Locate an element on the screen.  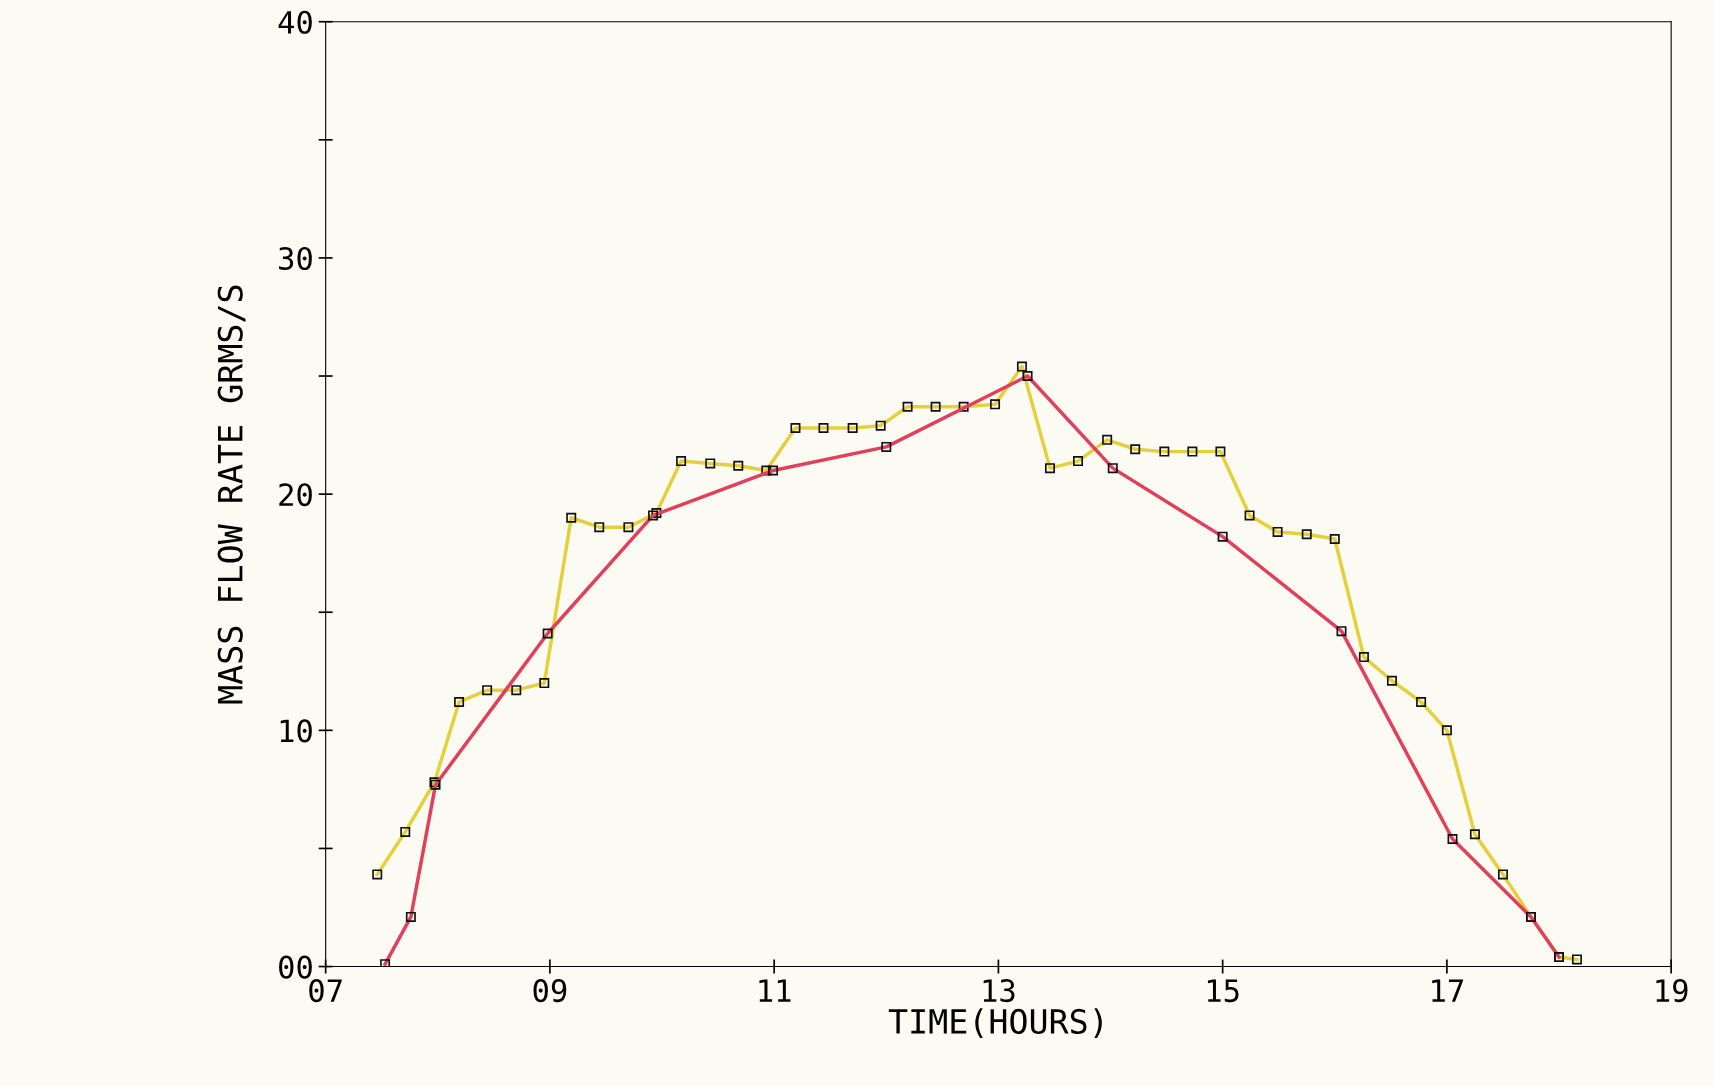
y-tick-label: 40 is located at coordinates (295, 22).